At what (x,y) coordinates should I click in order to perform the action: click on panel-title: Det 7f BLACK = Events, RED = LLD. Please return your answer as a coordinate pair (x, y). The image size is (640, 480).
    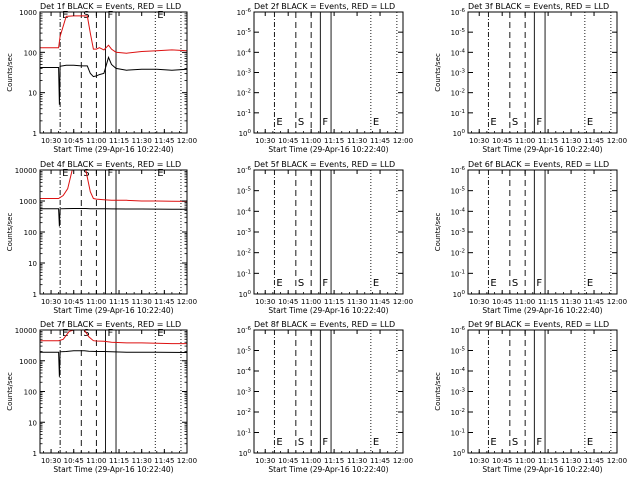
    Looking at the image, I should click on (110, 324).